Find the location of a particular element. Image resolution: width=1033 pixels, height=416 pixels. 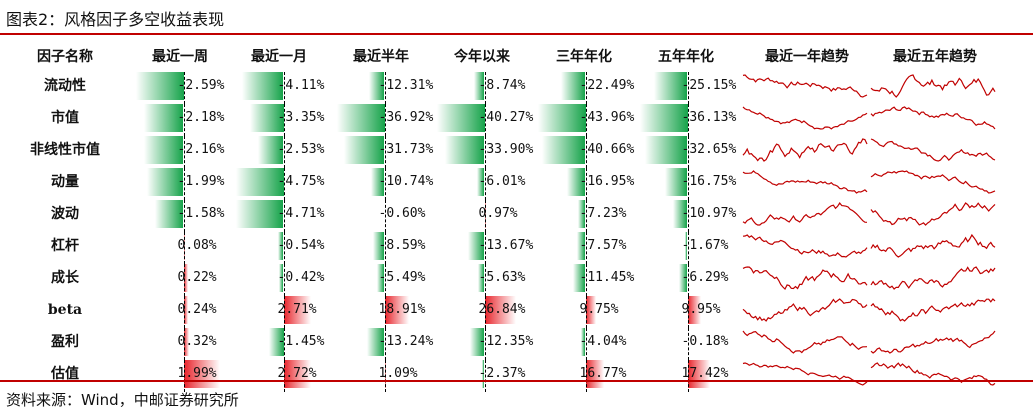

header-0: 因子名称 is located at coordinates (65, 57).